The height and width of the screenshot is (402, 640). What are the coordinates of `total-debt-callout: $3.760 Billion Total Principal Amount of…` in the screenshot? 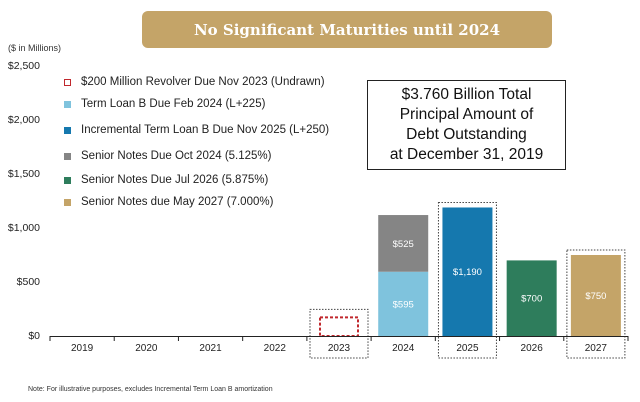 It's located at (466, 125).